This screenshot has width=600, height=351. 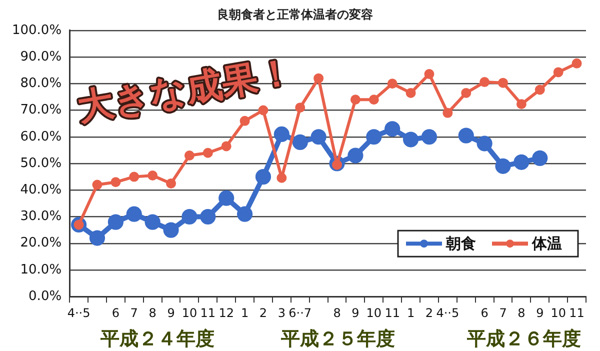 I want to click on text: 平成２４年度, so click(x=156, y=339).